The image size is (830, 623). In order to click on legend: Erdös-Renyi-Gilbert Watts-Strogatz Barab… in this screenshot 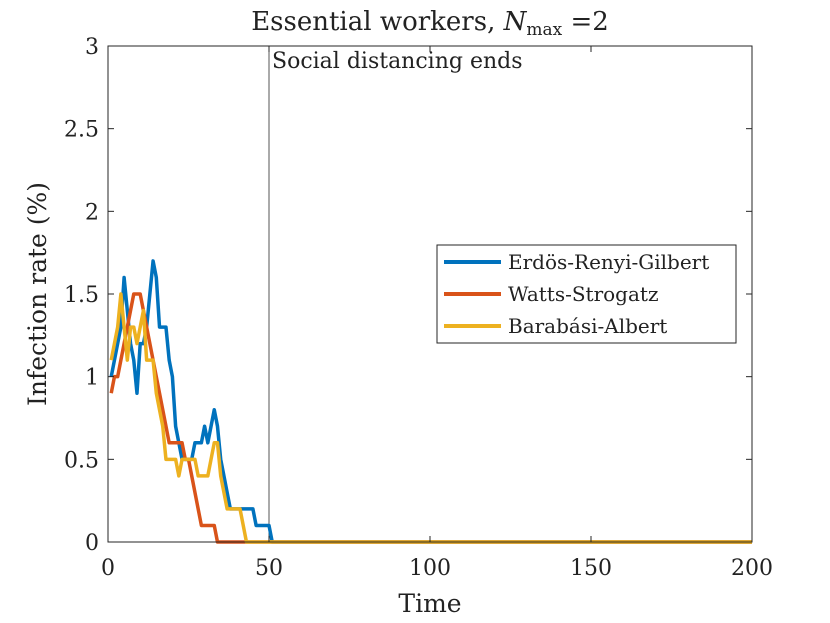, I will do `click(586, 294)`.